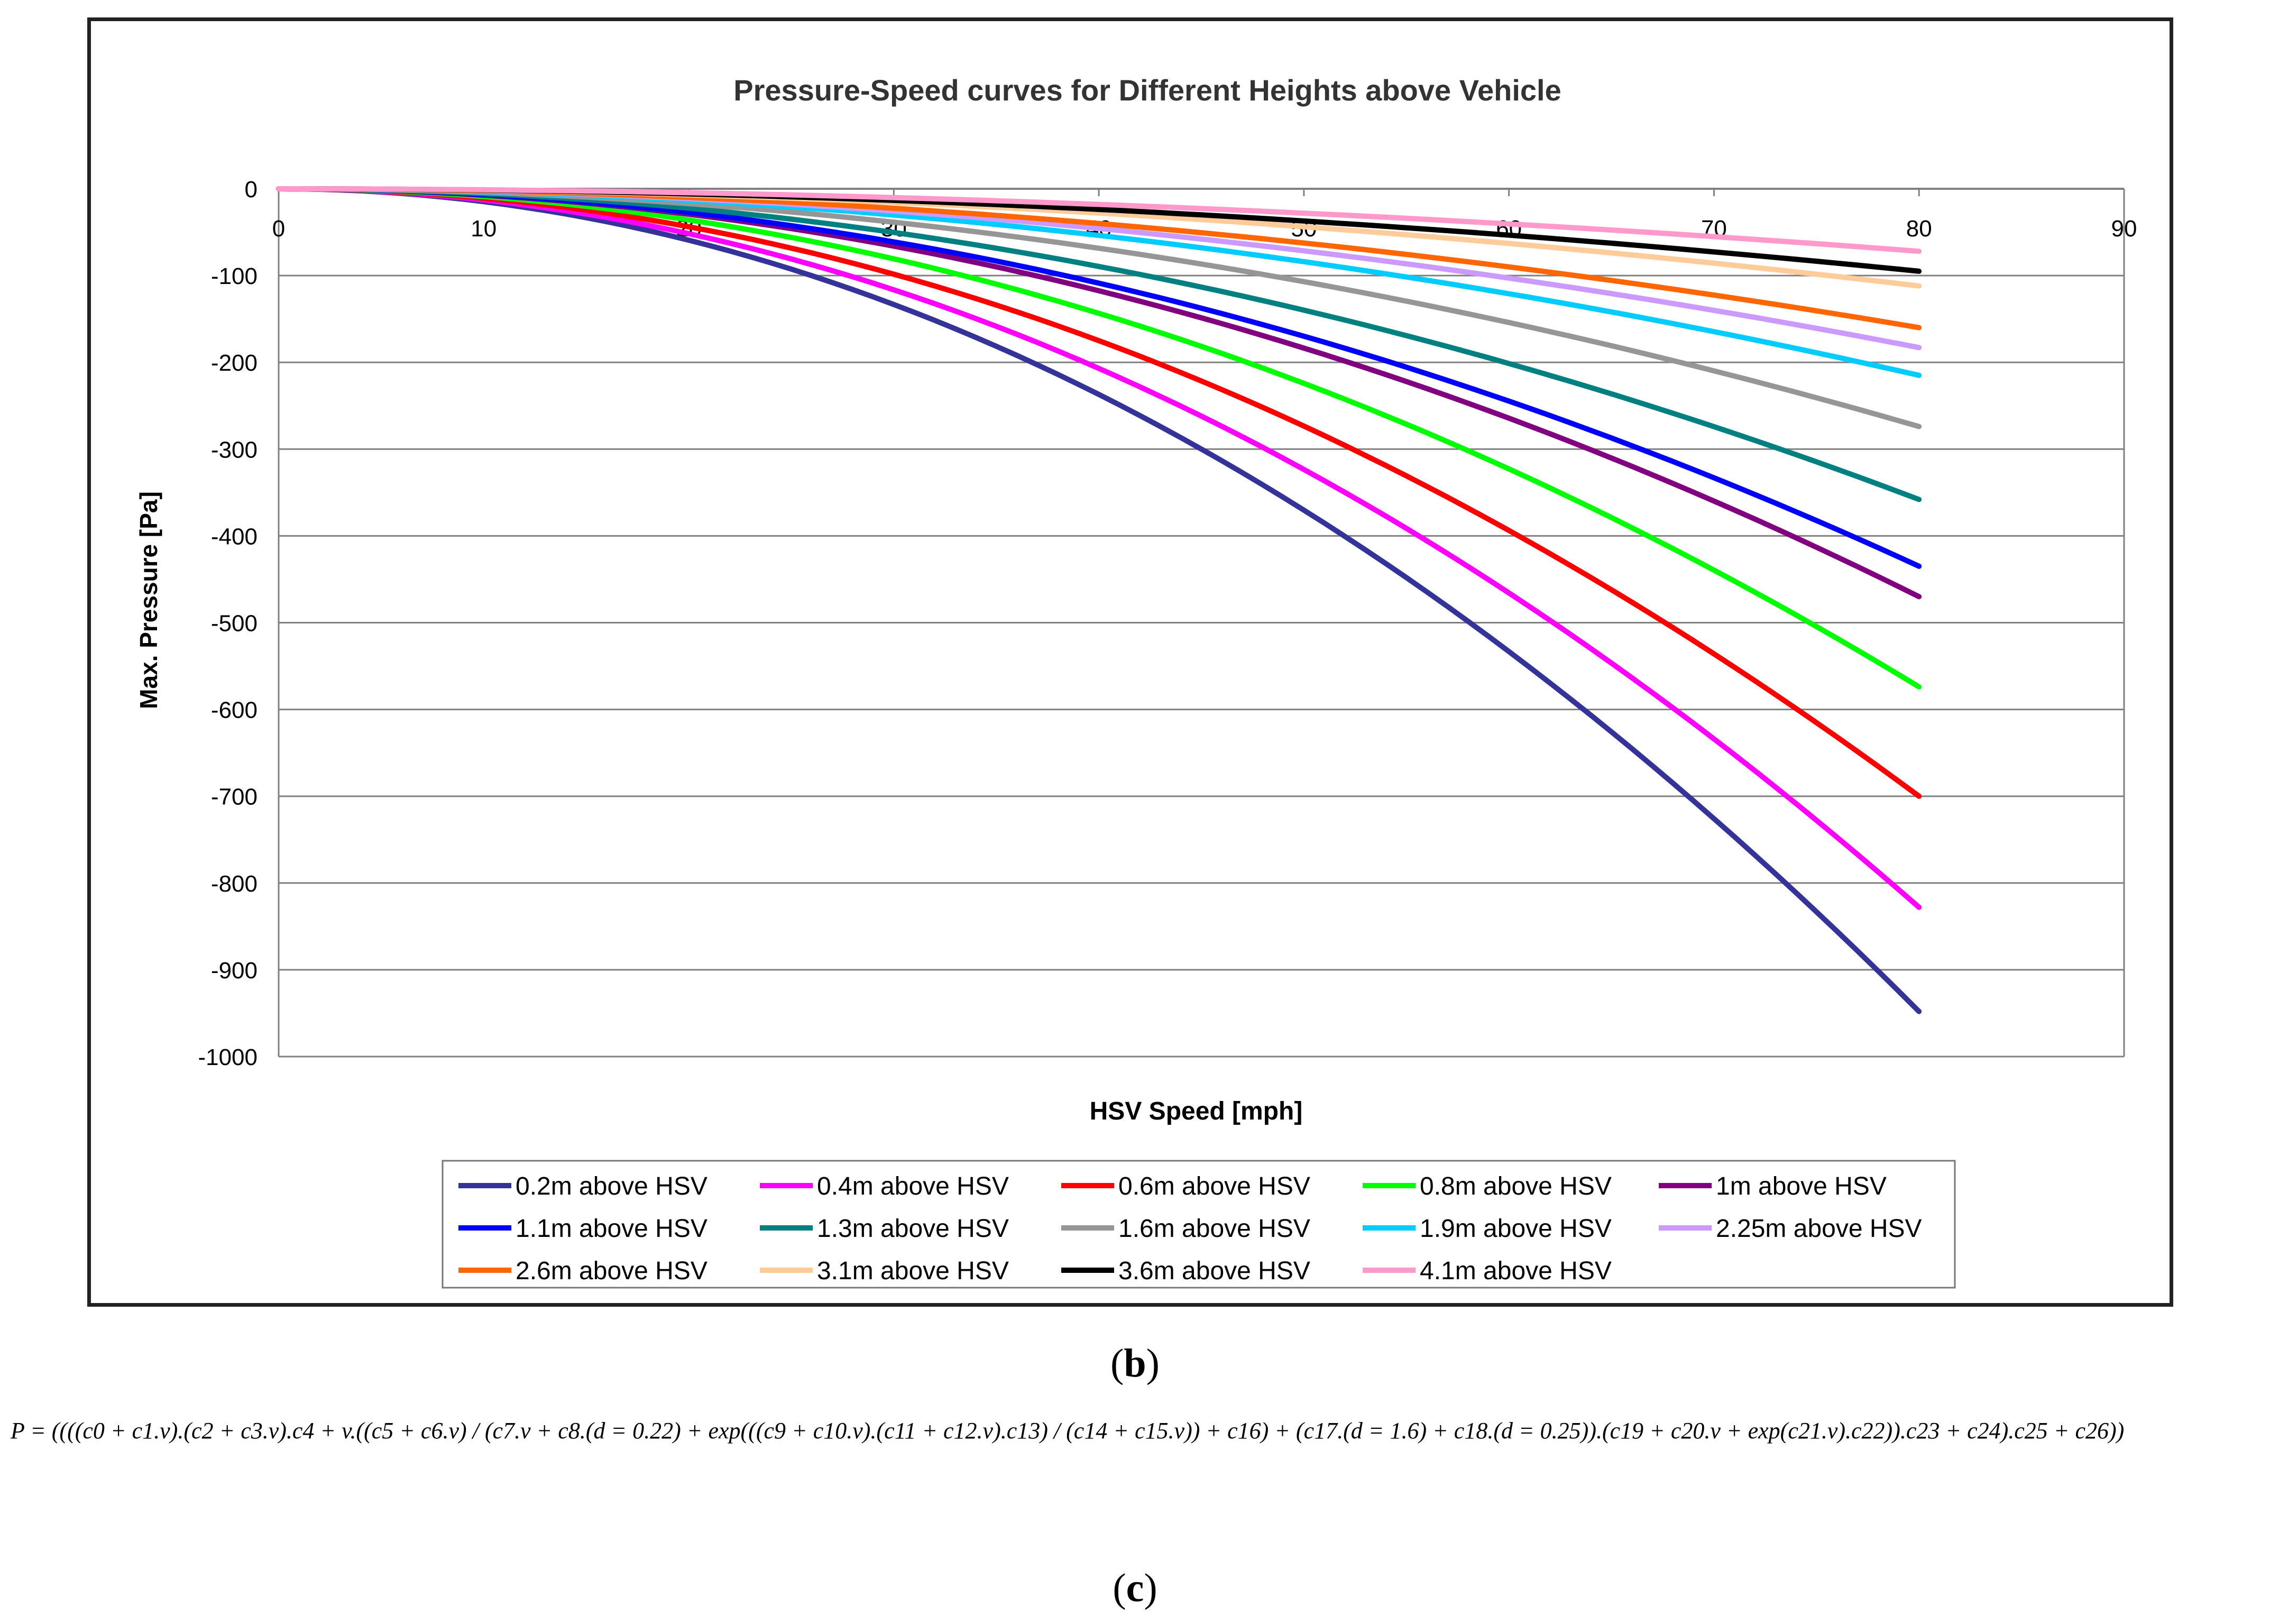  I want to click on y-tick-label: -200, so click(234, 363).